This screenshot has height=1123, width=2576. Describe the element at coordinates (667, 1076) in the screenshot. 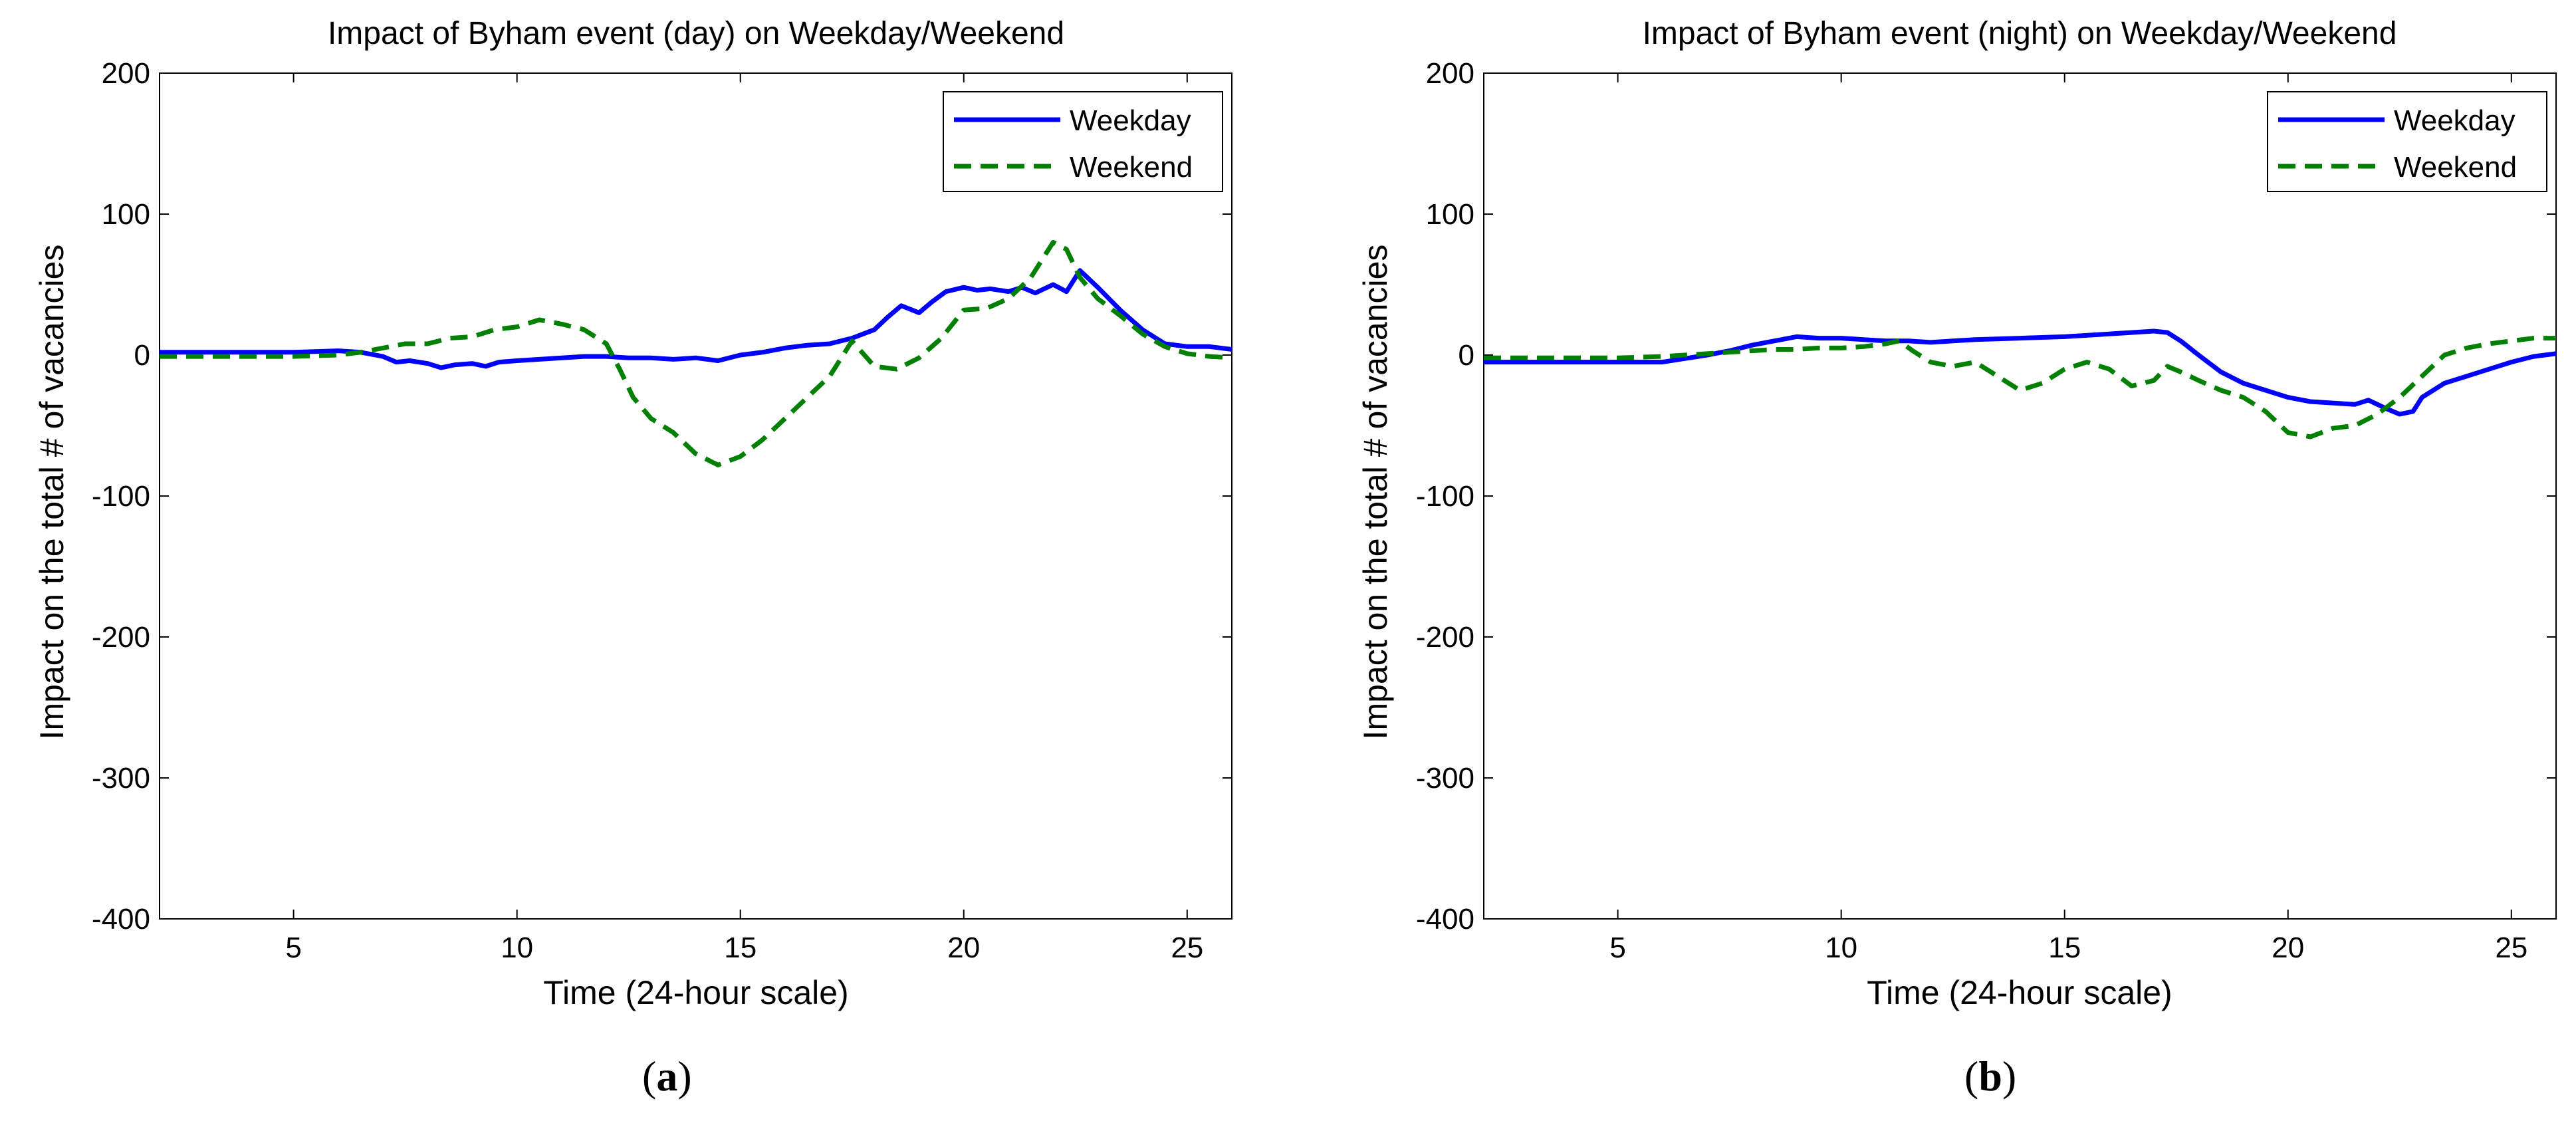

I see `panel-caption-a: (a)` at that location.